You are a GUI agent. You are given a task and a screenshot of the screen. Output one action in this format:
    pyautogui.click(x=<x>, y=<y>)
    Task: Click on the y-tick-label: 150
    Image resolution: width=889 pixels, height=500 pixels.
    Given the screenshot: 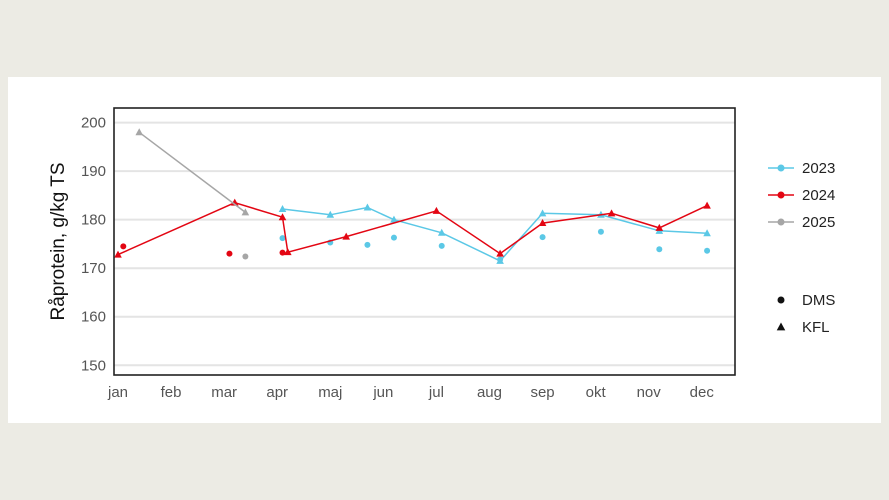 What is the action you would take?
    pyautogui.click(x=93, y=365)
    